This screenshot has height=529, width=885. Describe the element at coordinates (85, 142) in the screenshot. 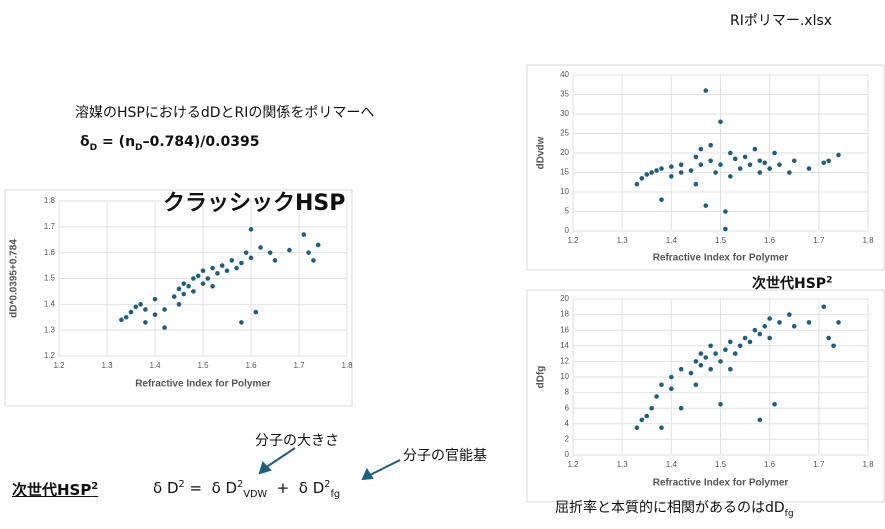

I see `formula-part: δ` at that location.